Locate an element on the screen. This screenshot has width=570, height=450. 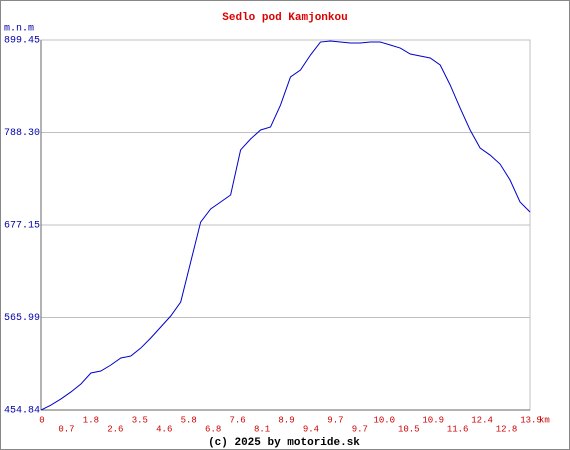
y-tick-label: 899.45 is located at coordinates (22, 41).